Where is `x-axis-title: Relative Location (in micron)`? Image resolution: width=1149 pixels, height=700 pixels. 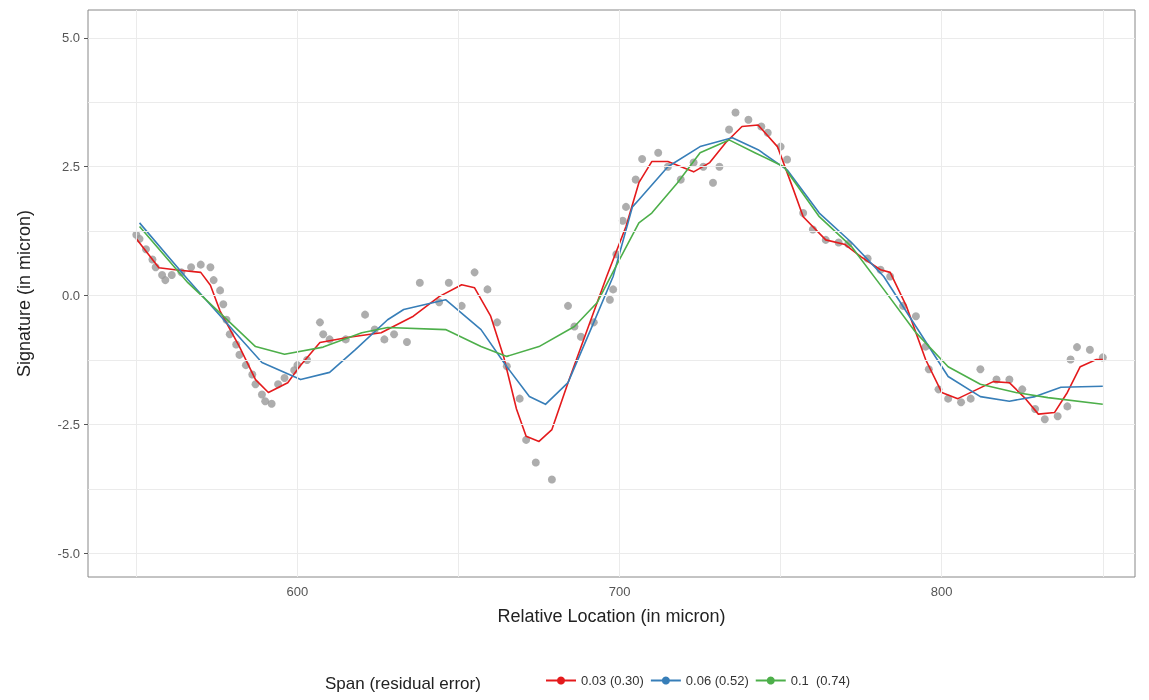 x-axis-title: Relative Location (in micron) is located at coordinates (611, 616).